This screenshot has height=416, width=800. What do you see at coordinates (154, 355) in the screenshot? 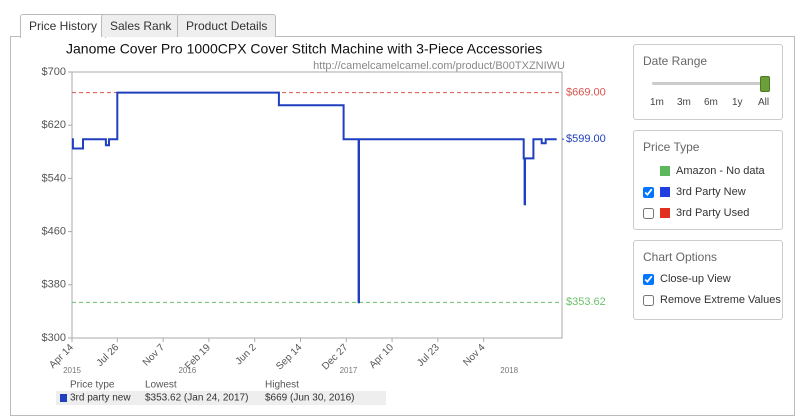
I see `x-tick-label: Nov 7` at bounding box center [154, 355].